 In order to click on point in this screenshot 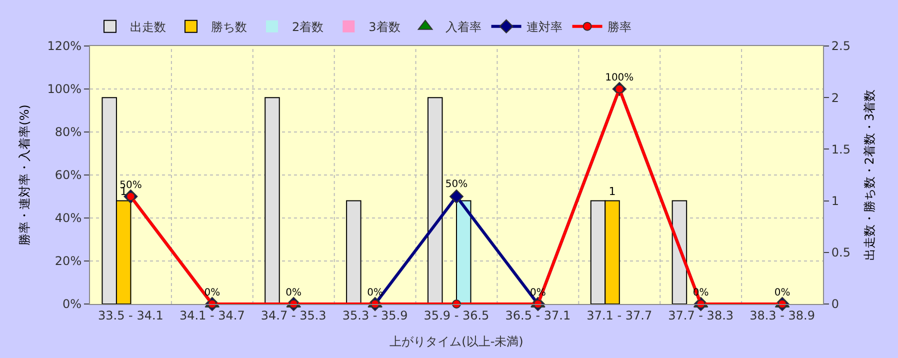, I will do `click(457, 197)`.